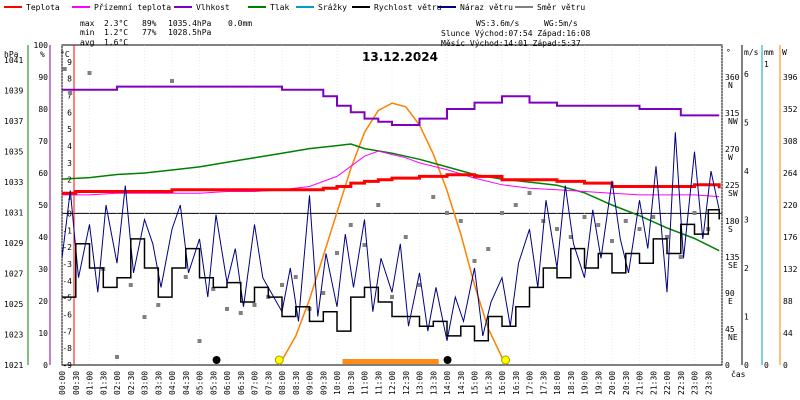 This screenshot has width=800, height=400. Describe the element at coordinates (732, 149) in the screenshot. I see `dir-tick: 270` at that location.